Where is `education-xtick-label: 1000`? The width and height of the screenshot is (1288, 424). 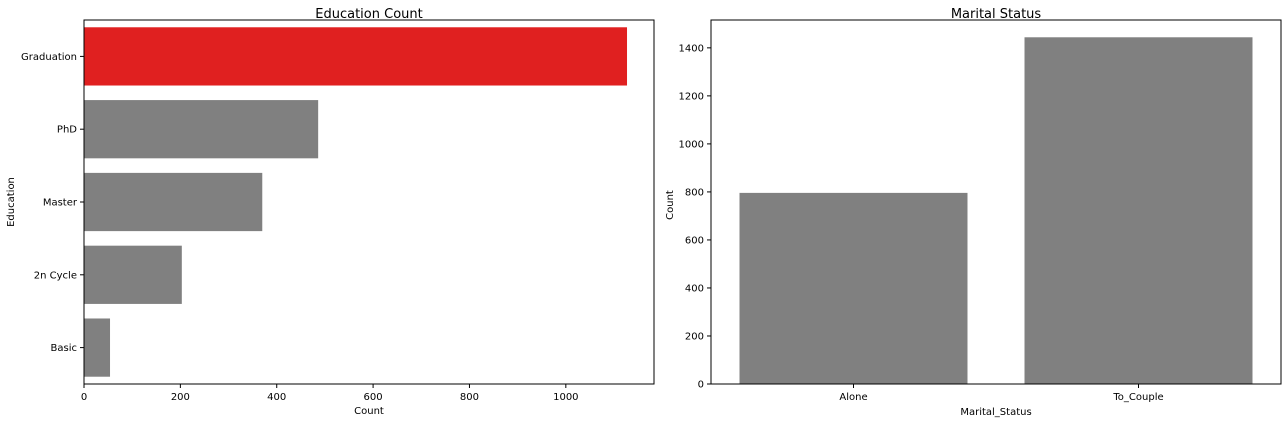 education-xtick-label: 1000 is located at coordinates (565, 397).